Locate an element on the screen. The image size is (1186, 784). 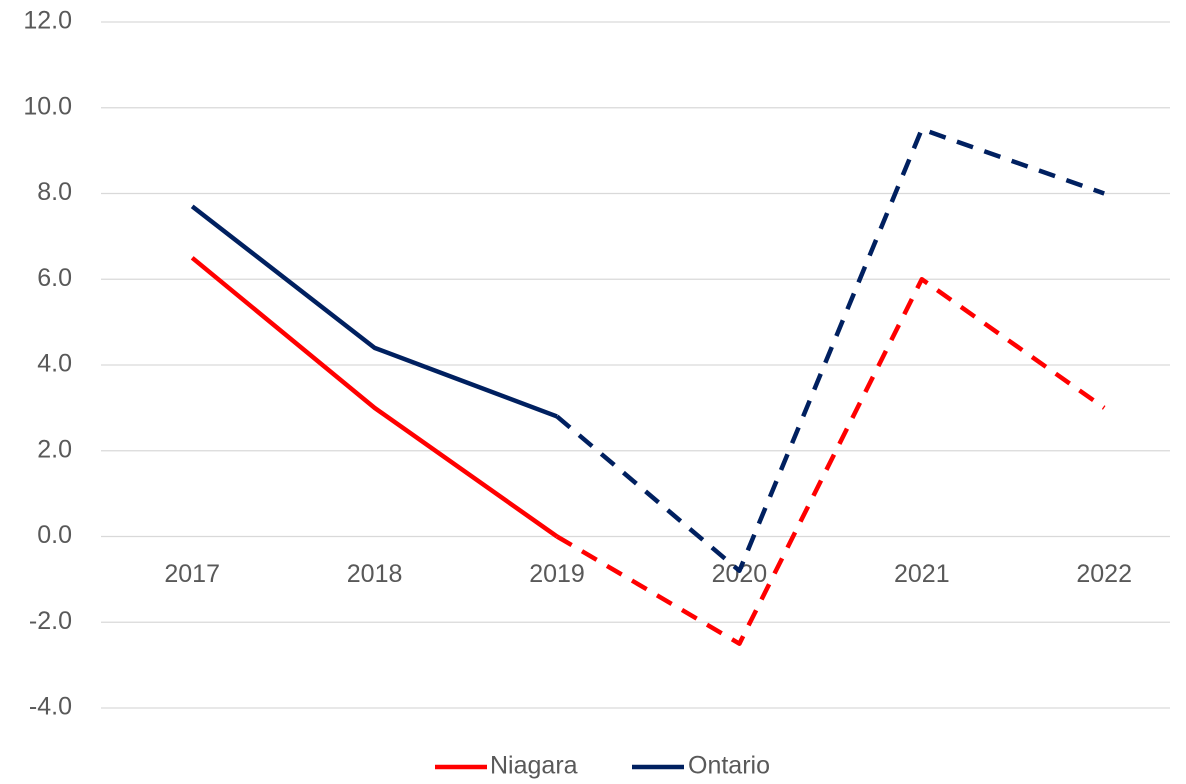
y-tick-label: 10.0 is located at coordinates (47, 106).